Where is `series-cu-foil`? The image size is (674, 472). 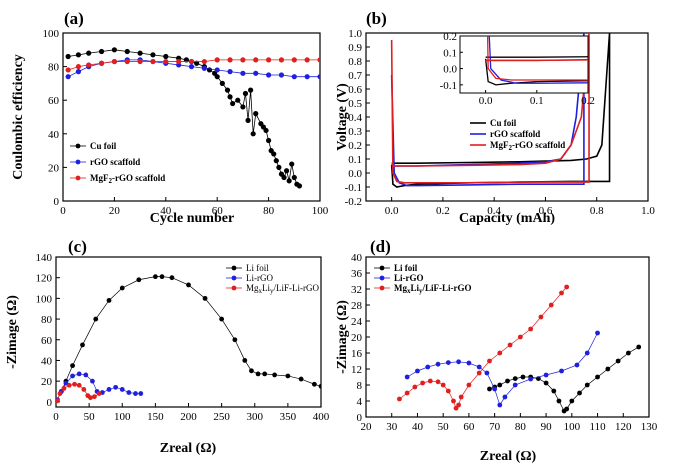
series-cu-foil is located at coordinates (184, 118).